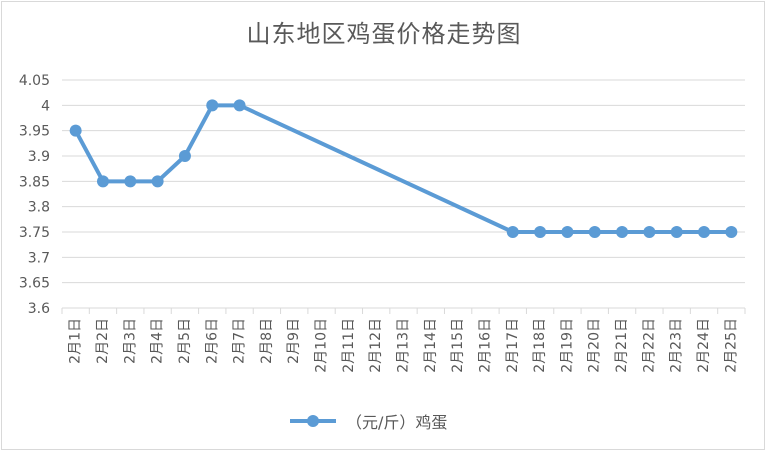 The width and height of the screenshot is (768, 453). Describe the element at coordinates (158, 341) in the screenshot. I see `x-tick-label: 2月4日` at that location.